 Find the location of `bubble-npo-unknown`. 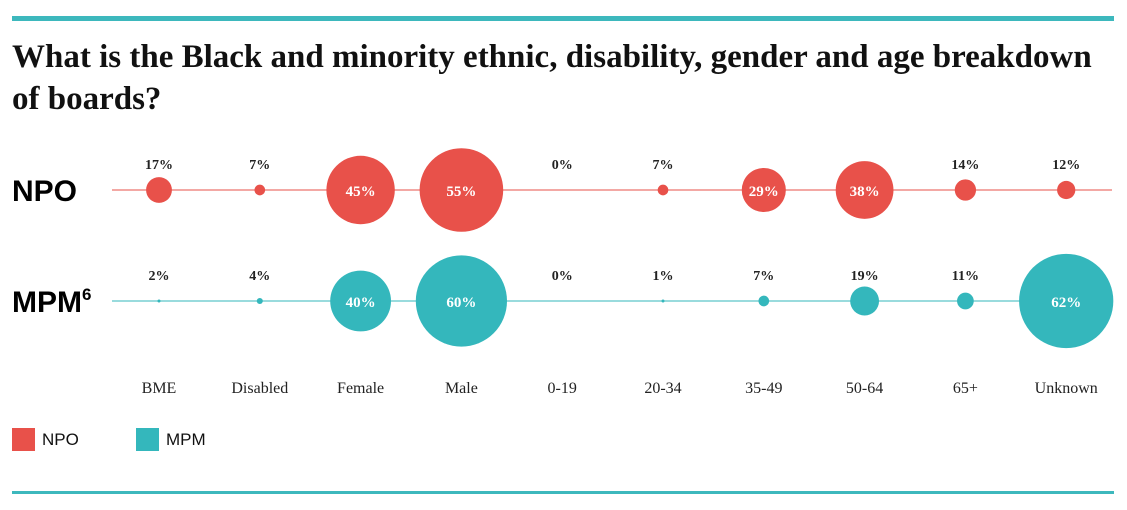

bubble-npo-unknown is located at coordinates (1066, 190).